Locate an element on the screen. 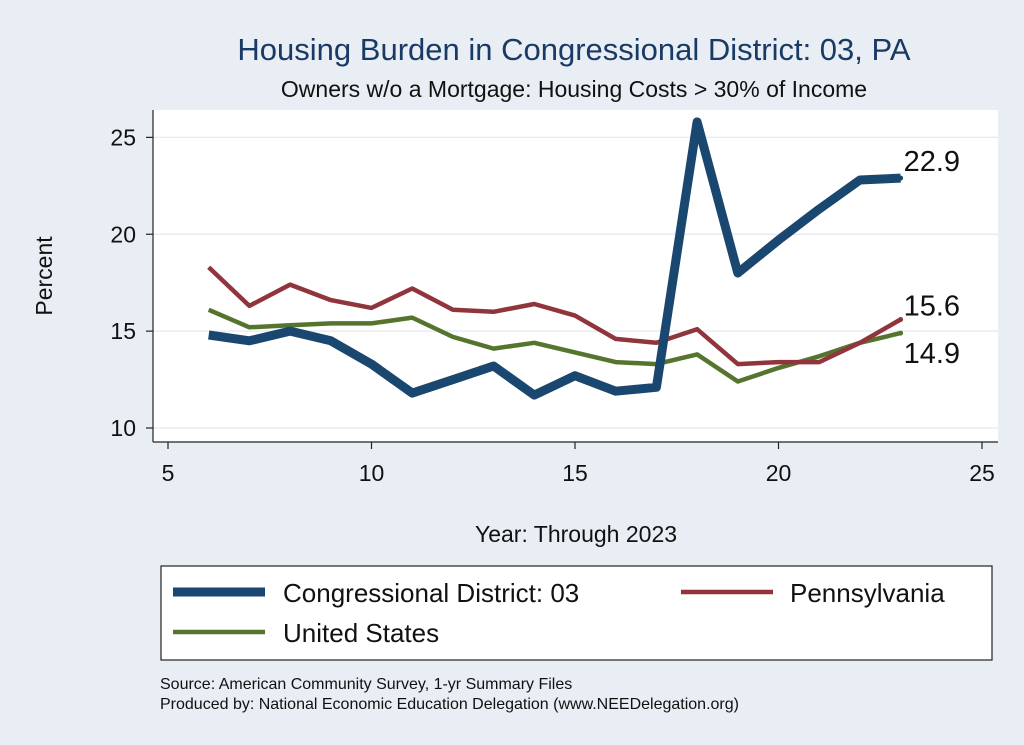 The image size is (1024, 745). x-tick-label-20: 20 is located at coordinates (779, 473).